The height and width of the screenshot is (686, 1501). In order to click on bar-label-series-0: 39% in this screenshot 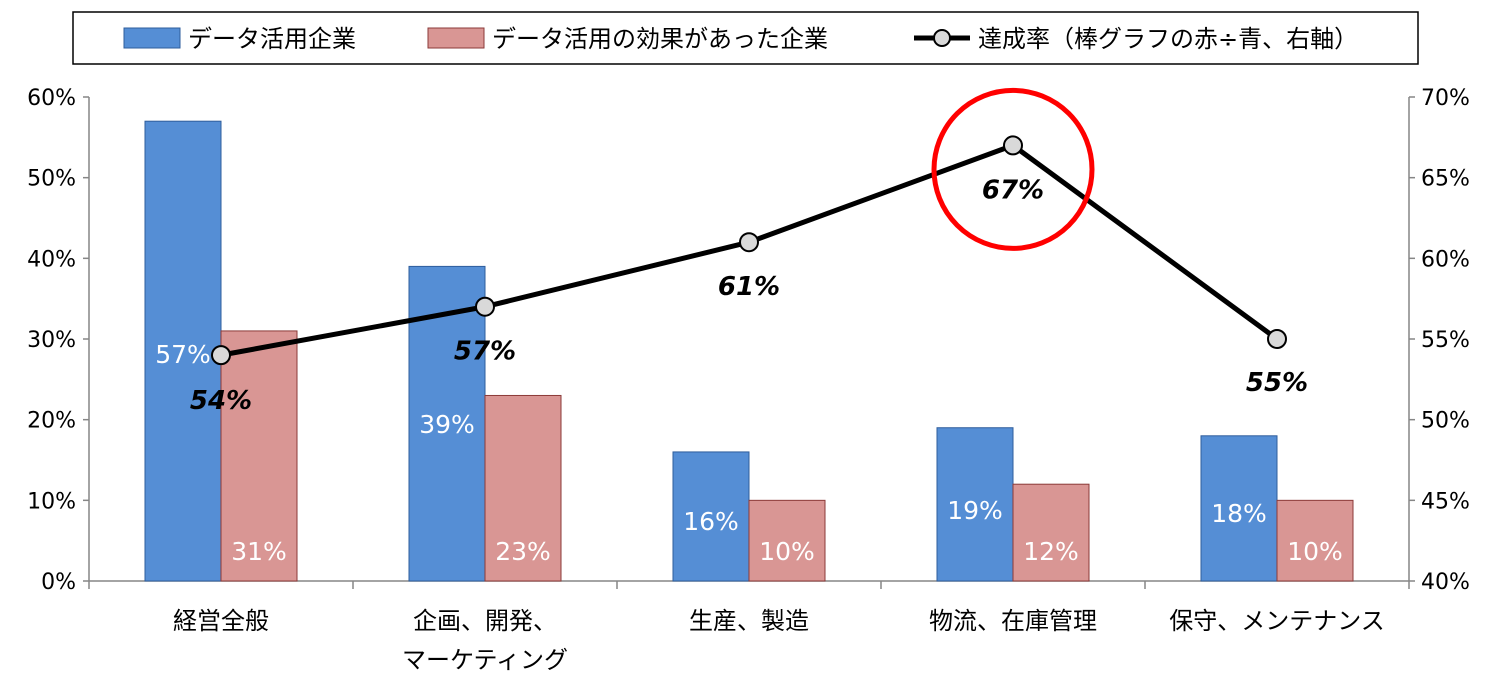, I will do `click(447, 424)`.